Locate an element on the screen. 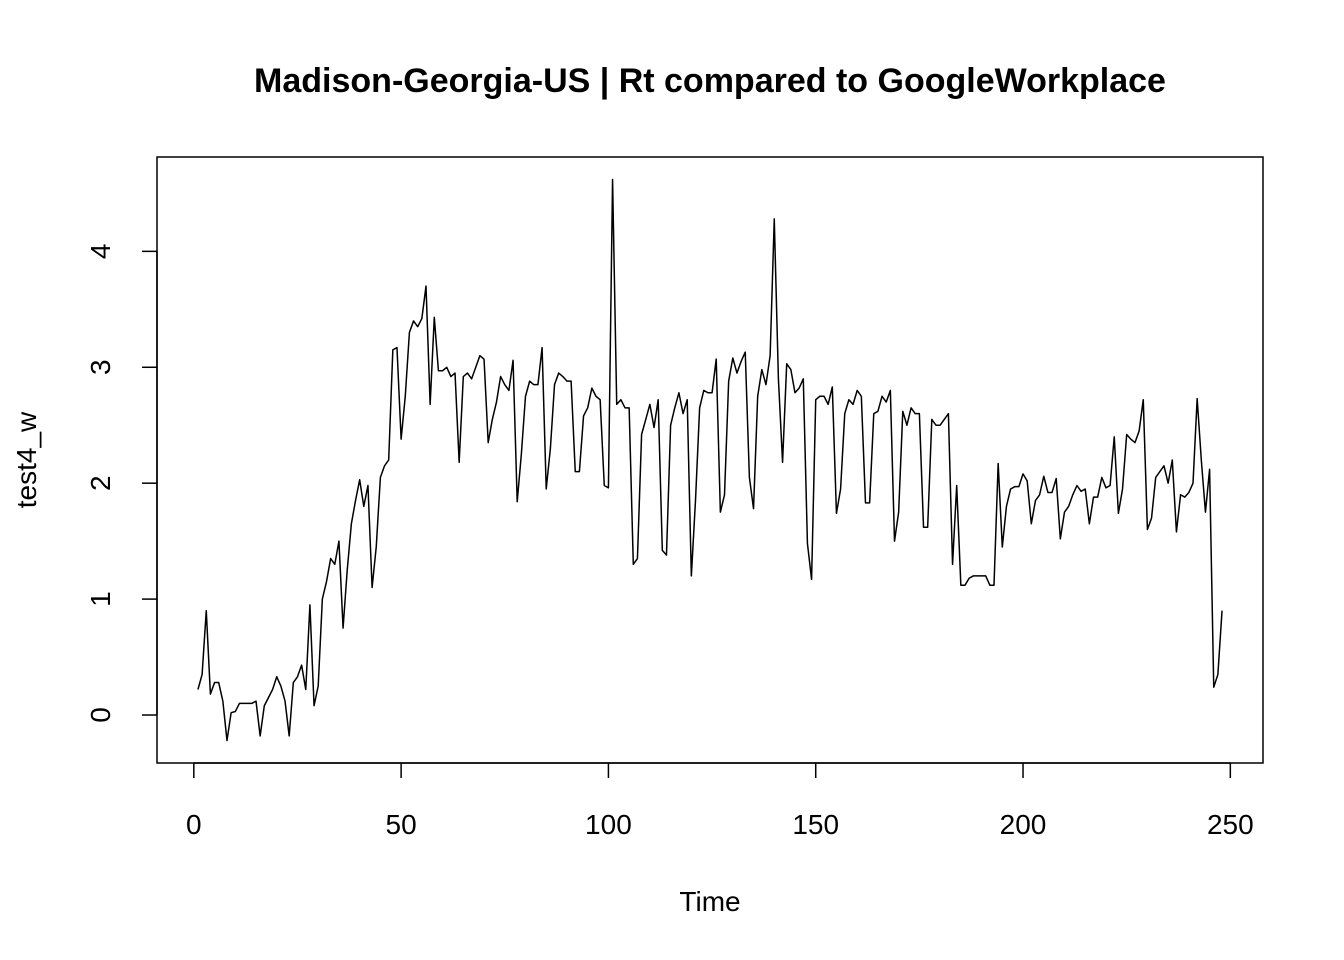  y-tick-label: 4 is located at coordinates (100, 252).